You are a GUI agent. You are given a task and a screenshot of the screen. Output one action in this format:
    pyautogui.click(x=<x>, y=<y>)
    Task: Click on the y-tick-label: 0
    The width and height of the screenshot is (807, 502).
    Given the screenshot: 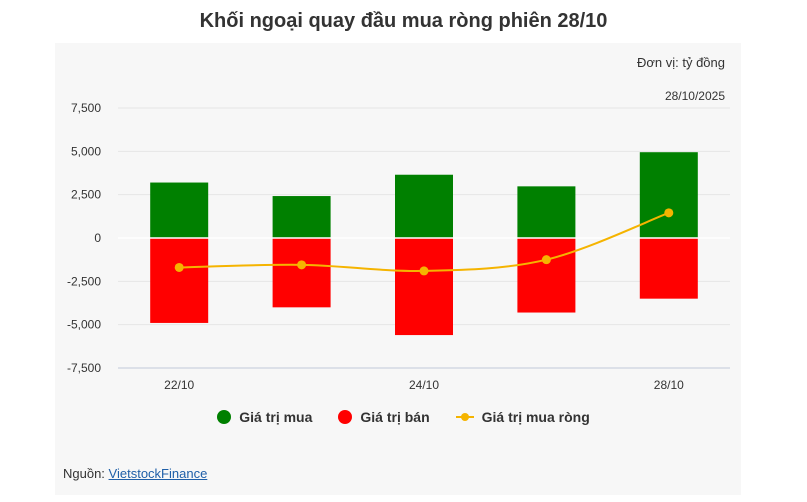 What is the action you would take?
    pyautogui.click(x=97, y=238)
    